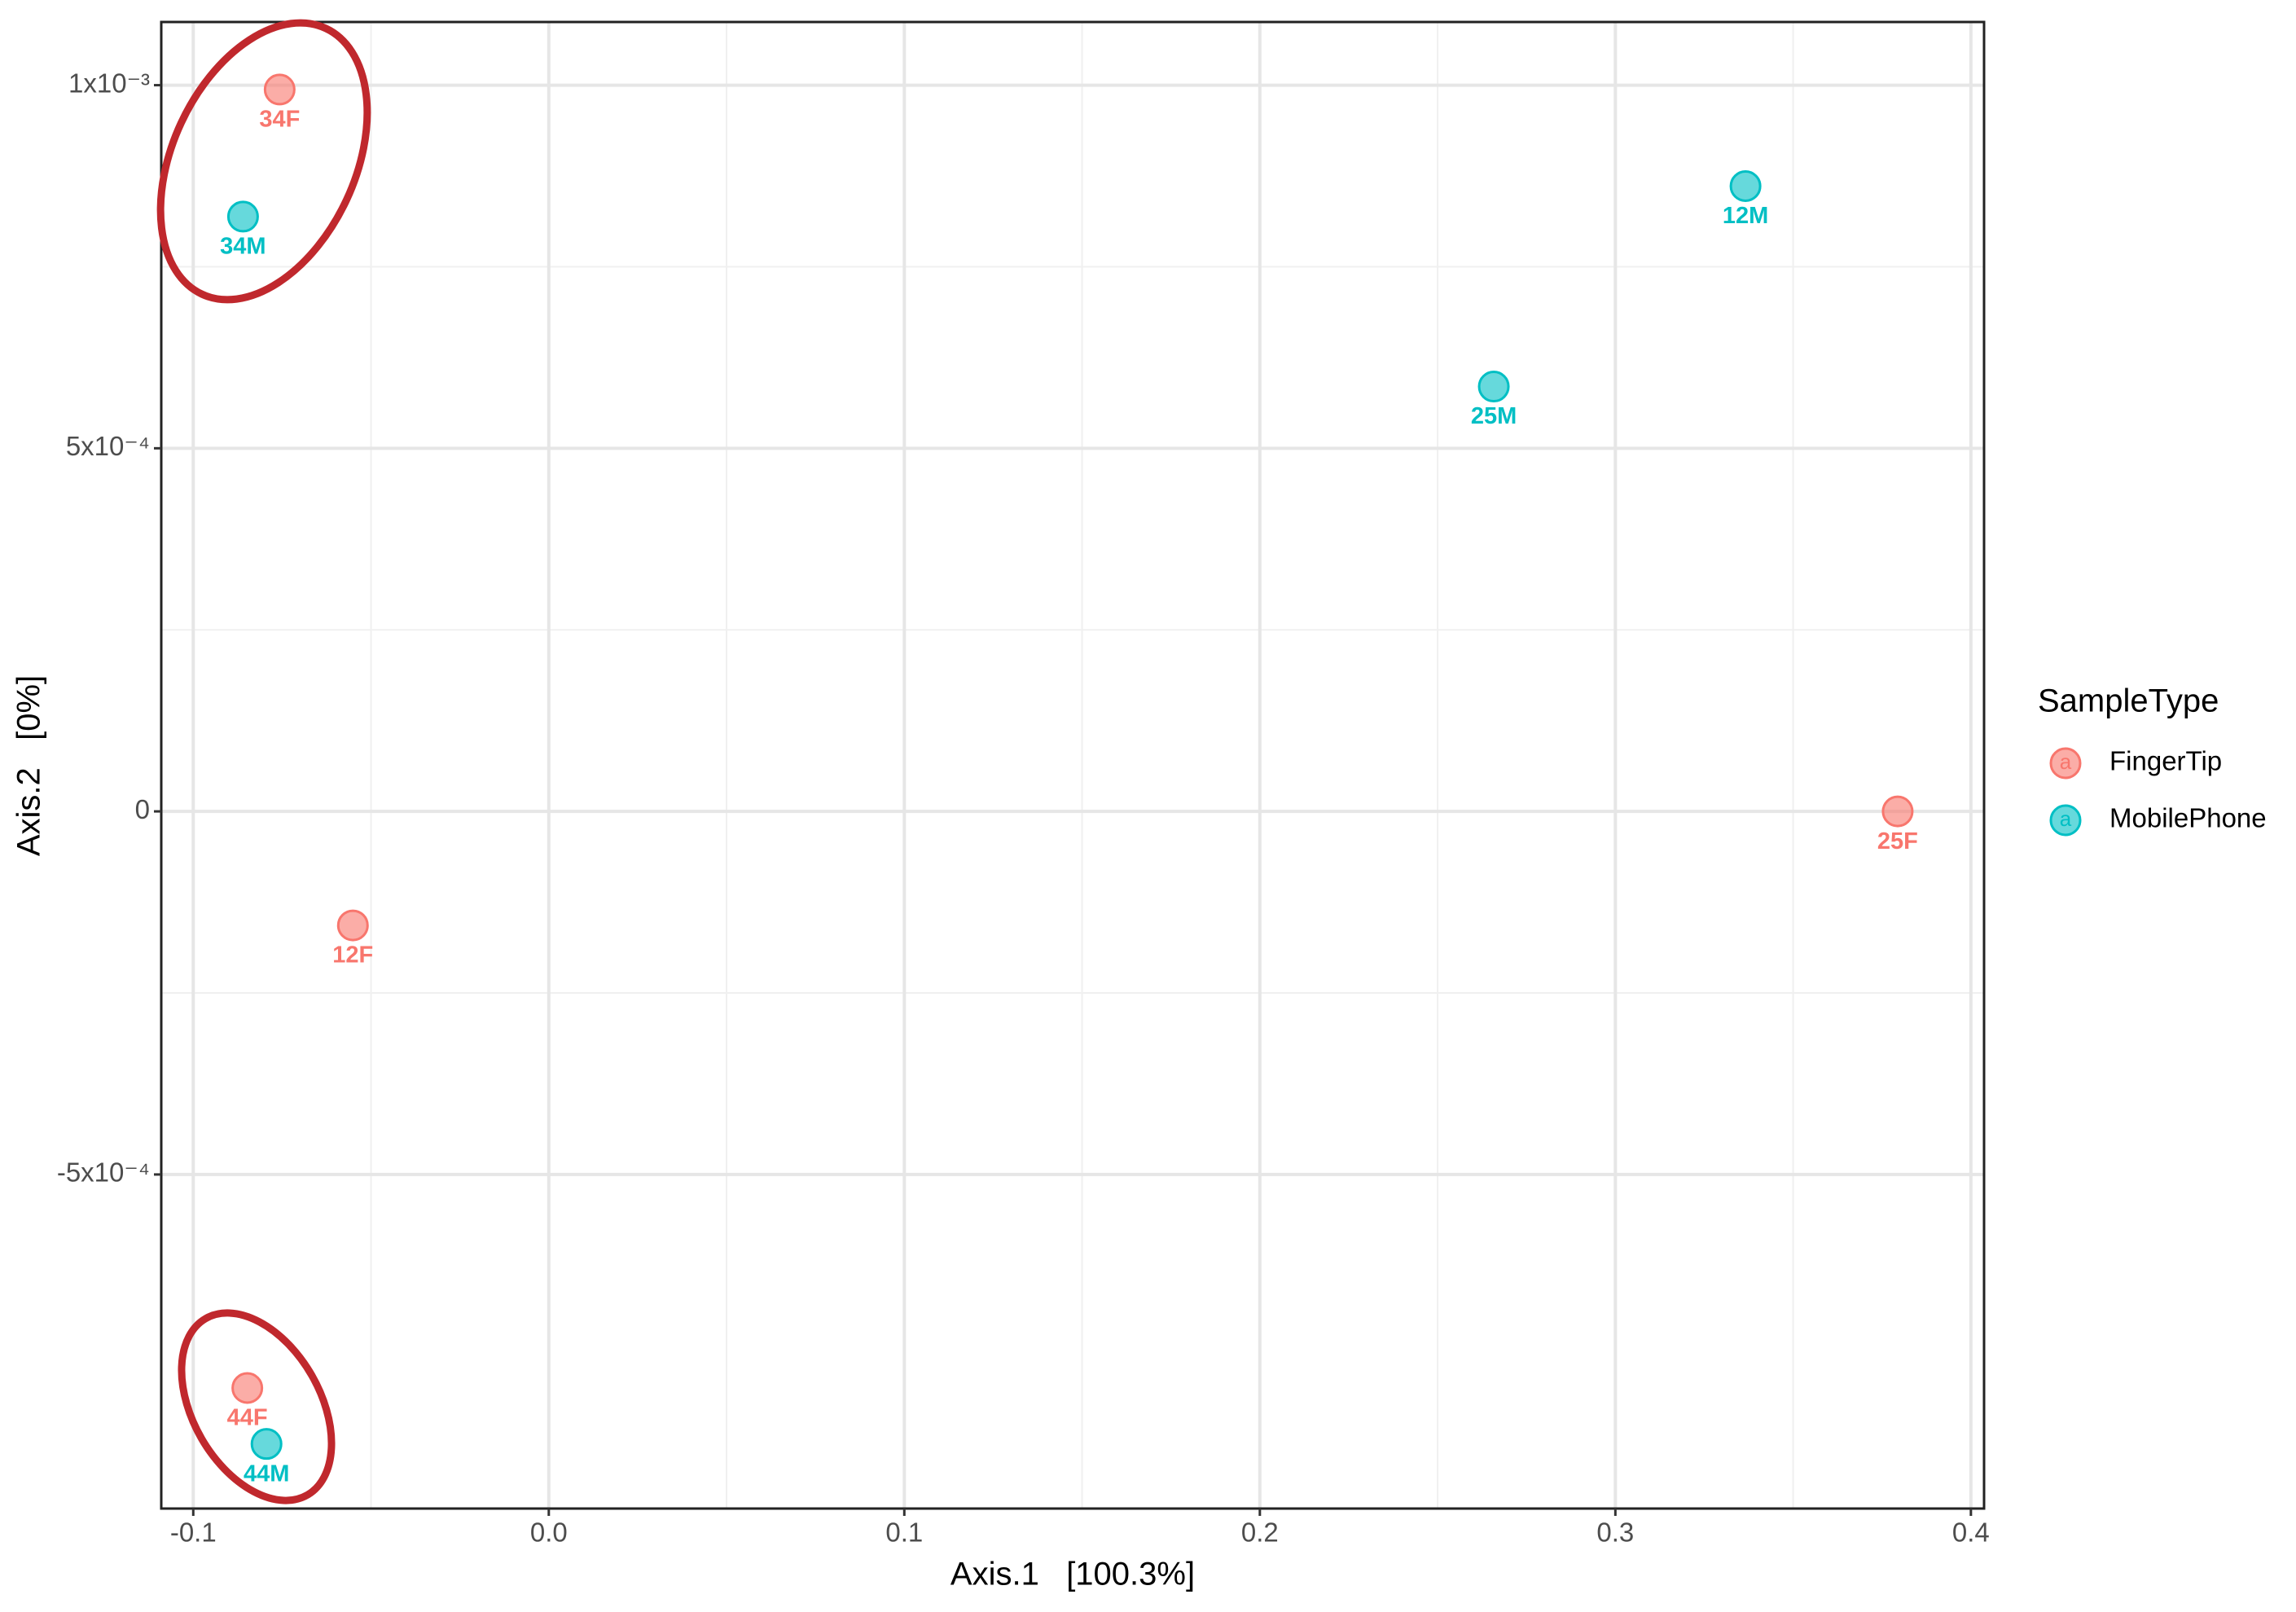  I want to click on point-label: 25F, so click(1897, 841).